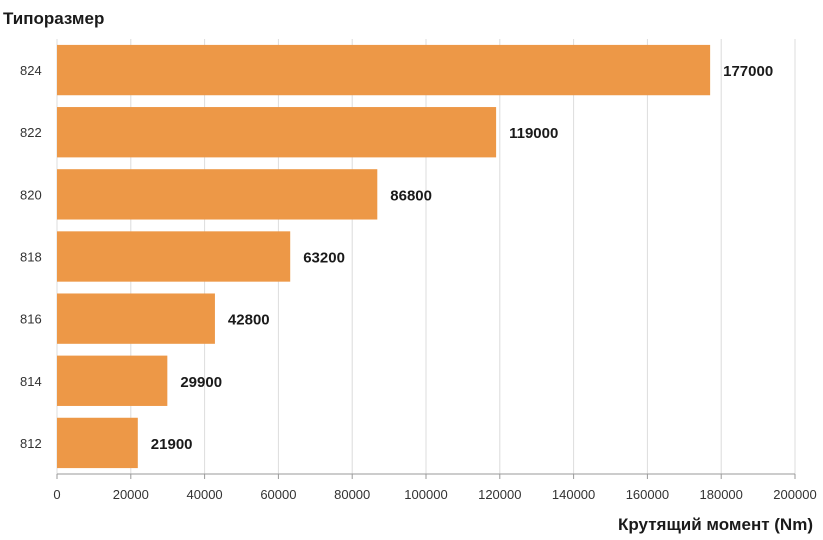  What do you see at coordinates (324, 258) in the screenshot?
I see `value-label: 63200` at bounding box center [324, 258].